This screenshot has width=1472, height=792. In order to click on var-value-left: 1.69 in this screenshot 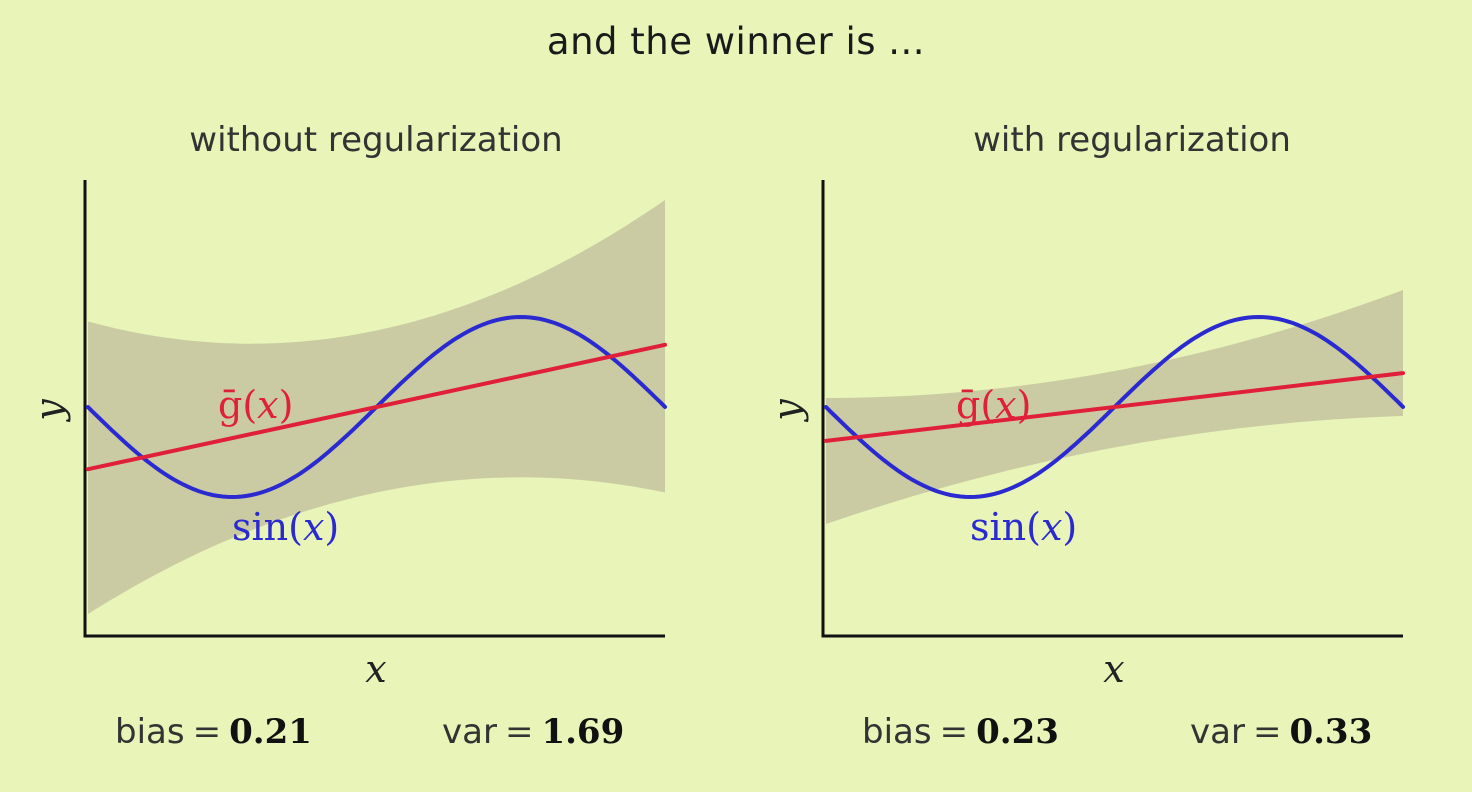, I will do `click(583, 732)`.